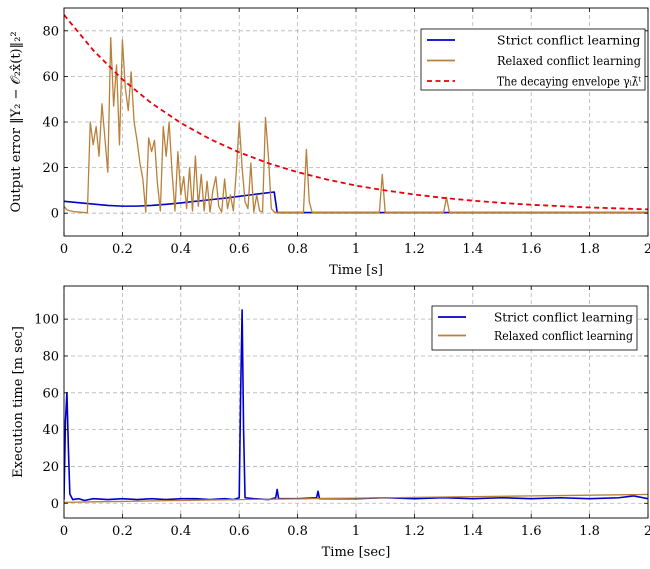 The image size is (650, 569). I want to click on series-line-relaxed-conflict-learning, so click(356, 498).